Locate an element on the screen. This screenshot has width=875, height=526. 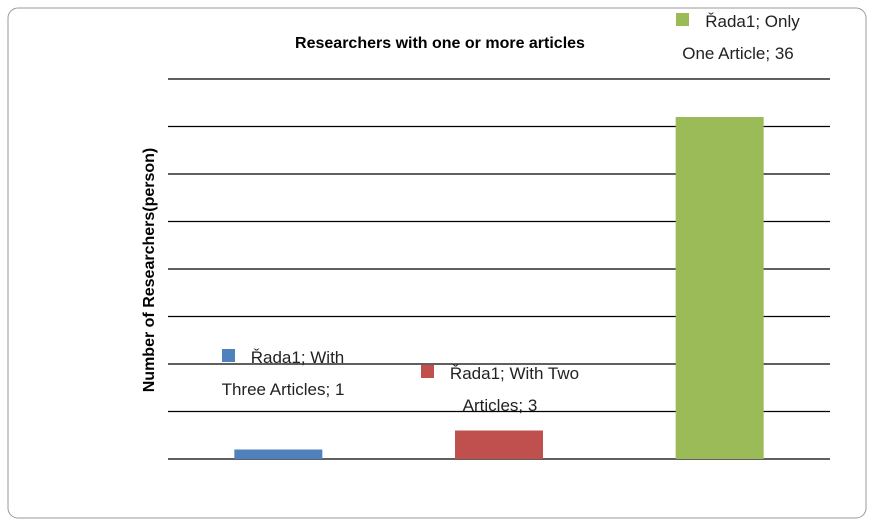
data-label: Řada1; With Three Articles; 1 is located at coordinates (283, 374).